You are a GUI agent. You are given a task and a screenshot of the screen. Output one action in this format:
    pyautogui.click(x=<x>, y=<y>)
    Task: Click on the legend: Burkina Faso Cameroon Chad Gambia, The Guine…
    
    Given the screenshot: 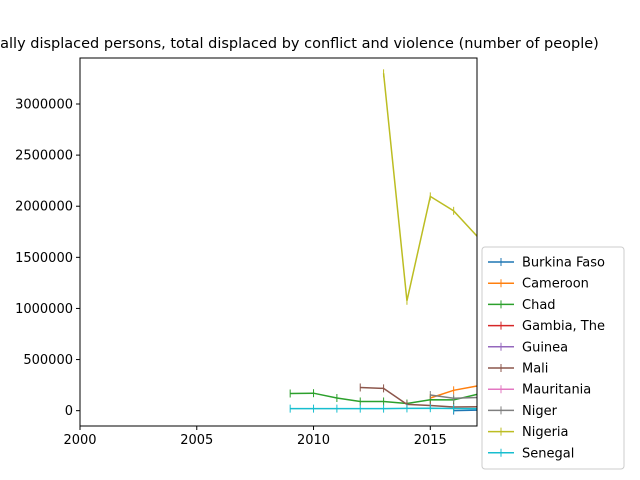 What is the action you would take?
    pyautogui.click(x=553, y=358)
    